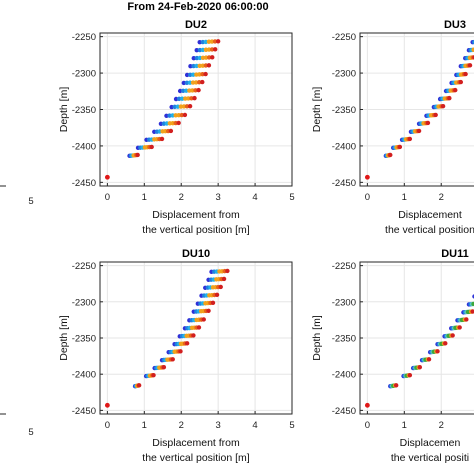  What do you see at coordinates (17, 425) in the screenshot?
I see `left-stub-bottom: 5` at bounding box center [17, 425].